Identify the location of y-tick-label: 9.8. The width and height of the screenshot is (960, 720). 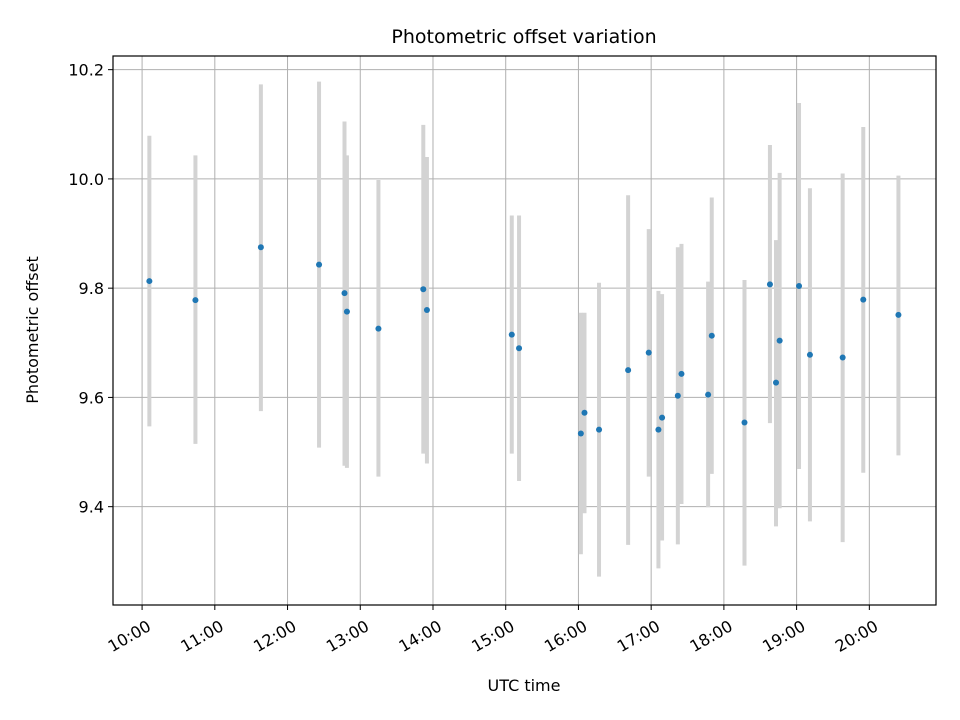
(91, 288).